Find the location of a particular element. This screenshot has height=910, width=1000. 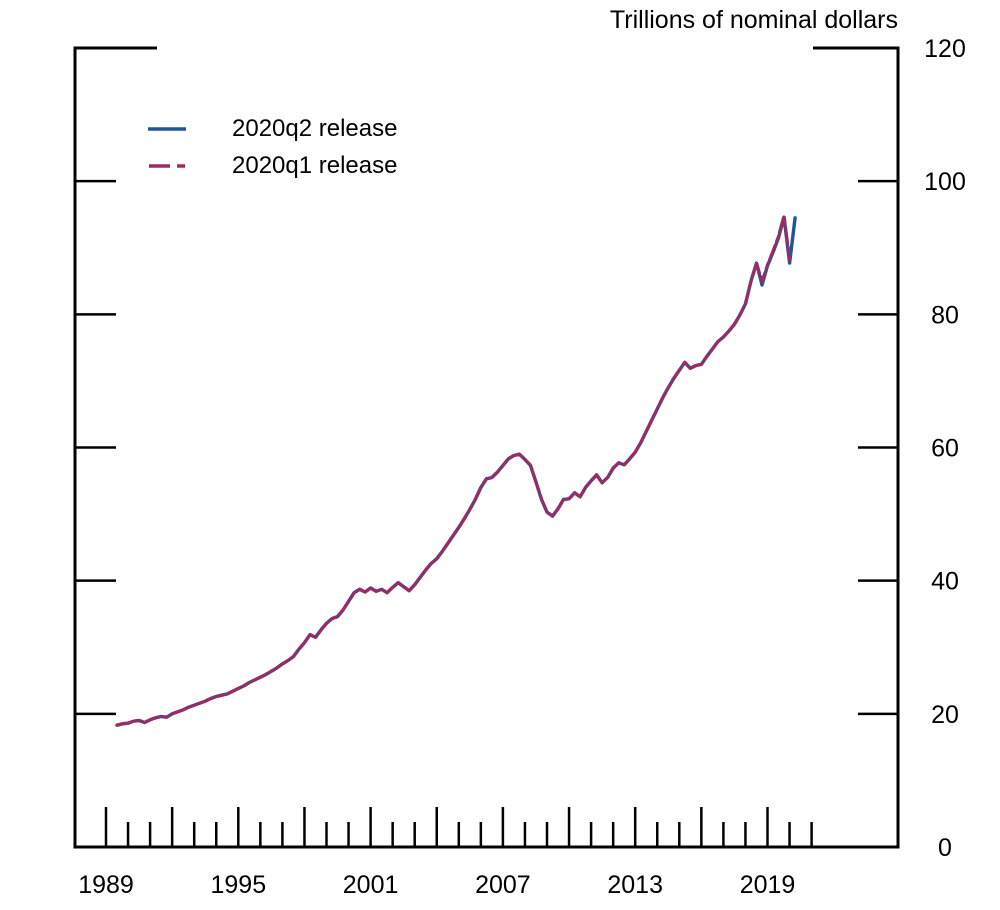

legend-line-solid-icon is located at coordinates (167, 128).